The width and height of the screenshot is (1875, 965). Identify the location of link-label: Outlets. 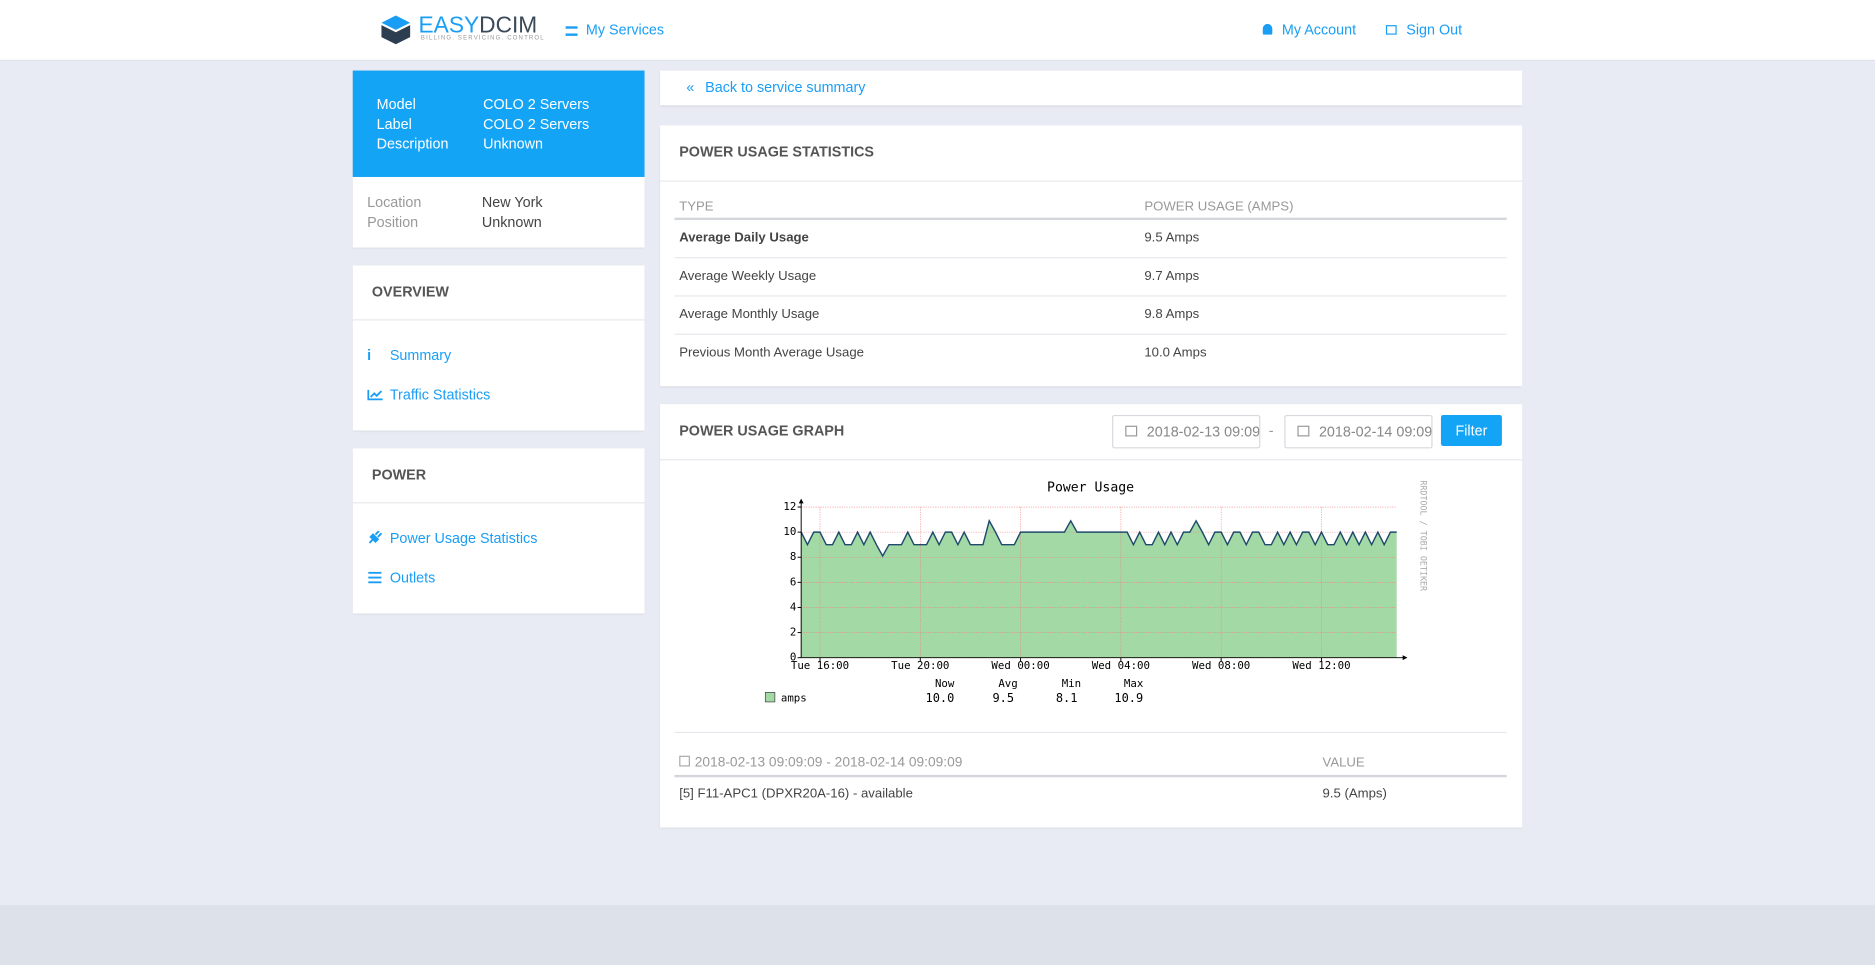
(412, 577).